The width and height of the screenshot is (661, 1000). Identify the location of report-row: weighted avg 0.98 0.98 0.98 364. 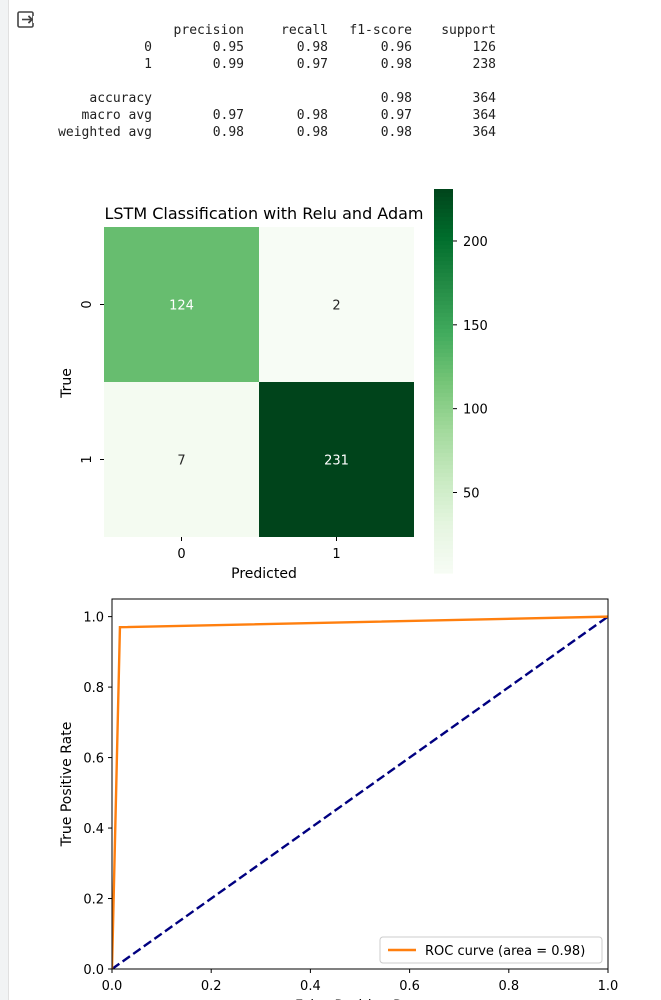
(268, 132).